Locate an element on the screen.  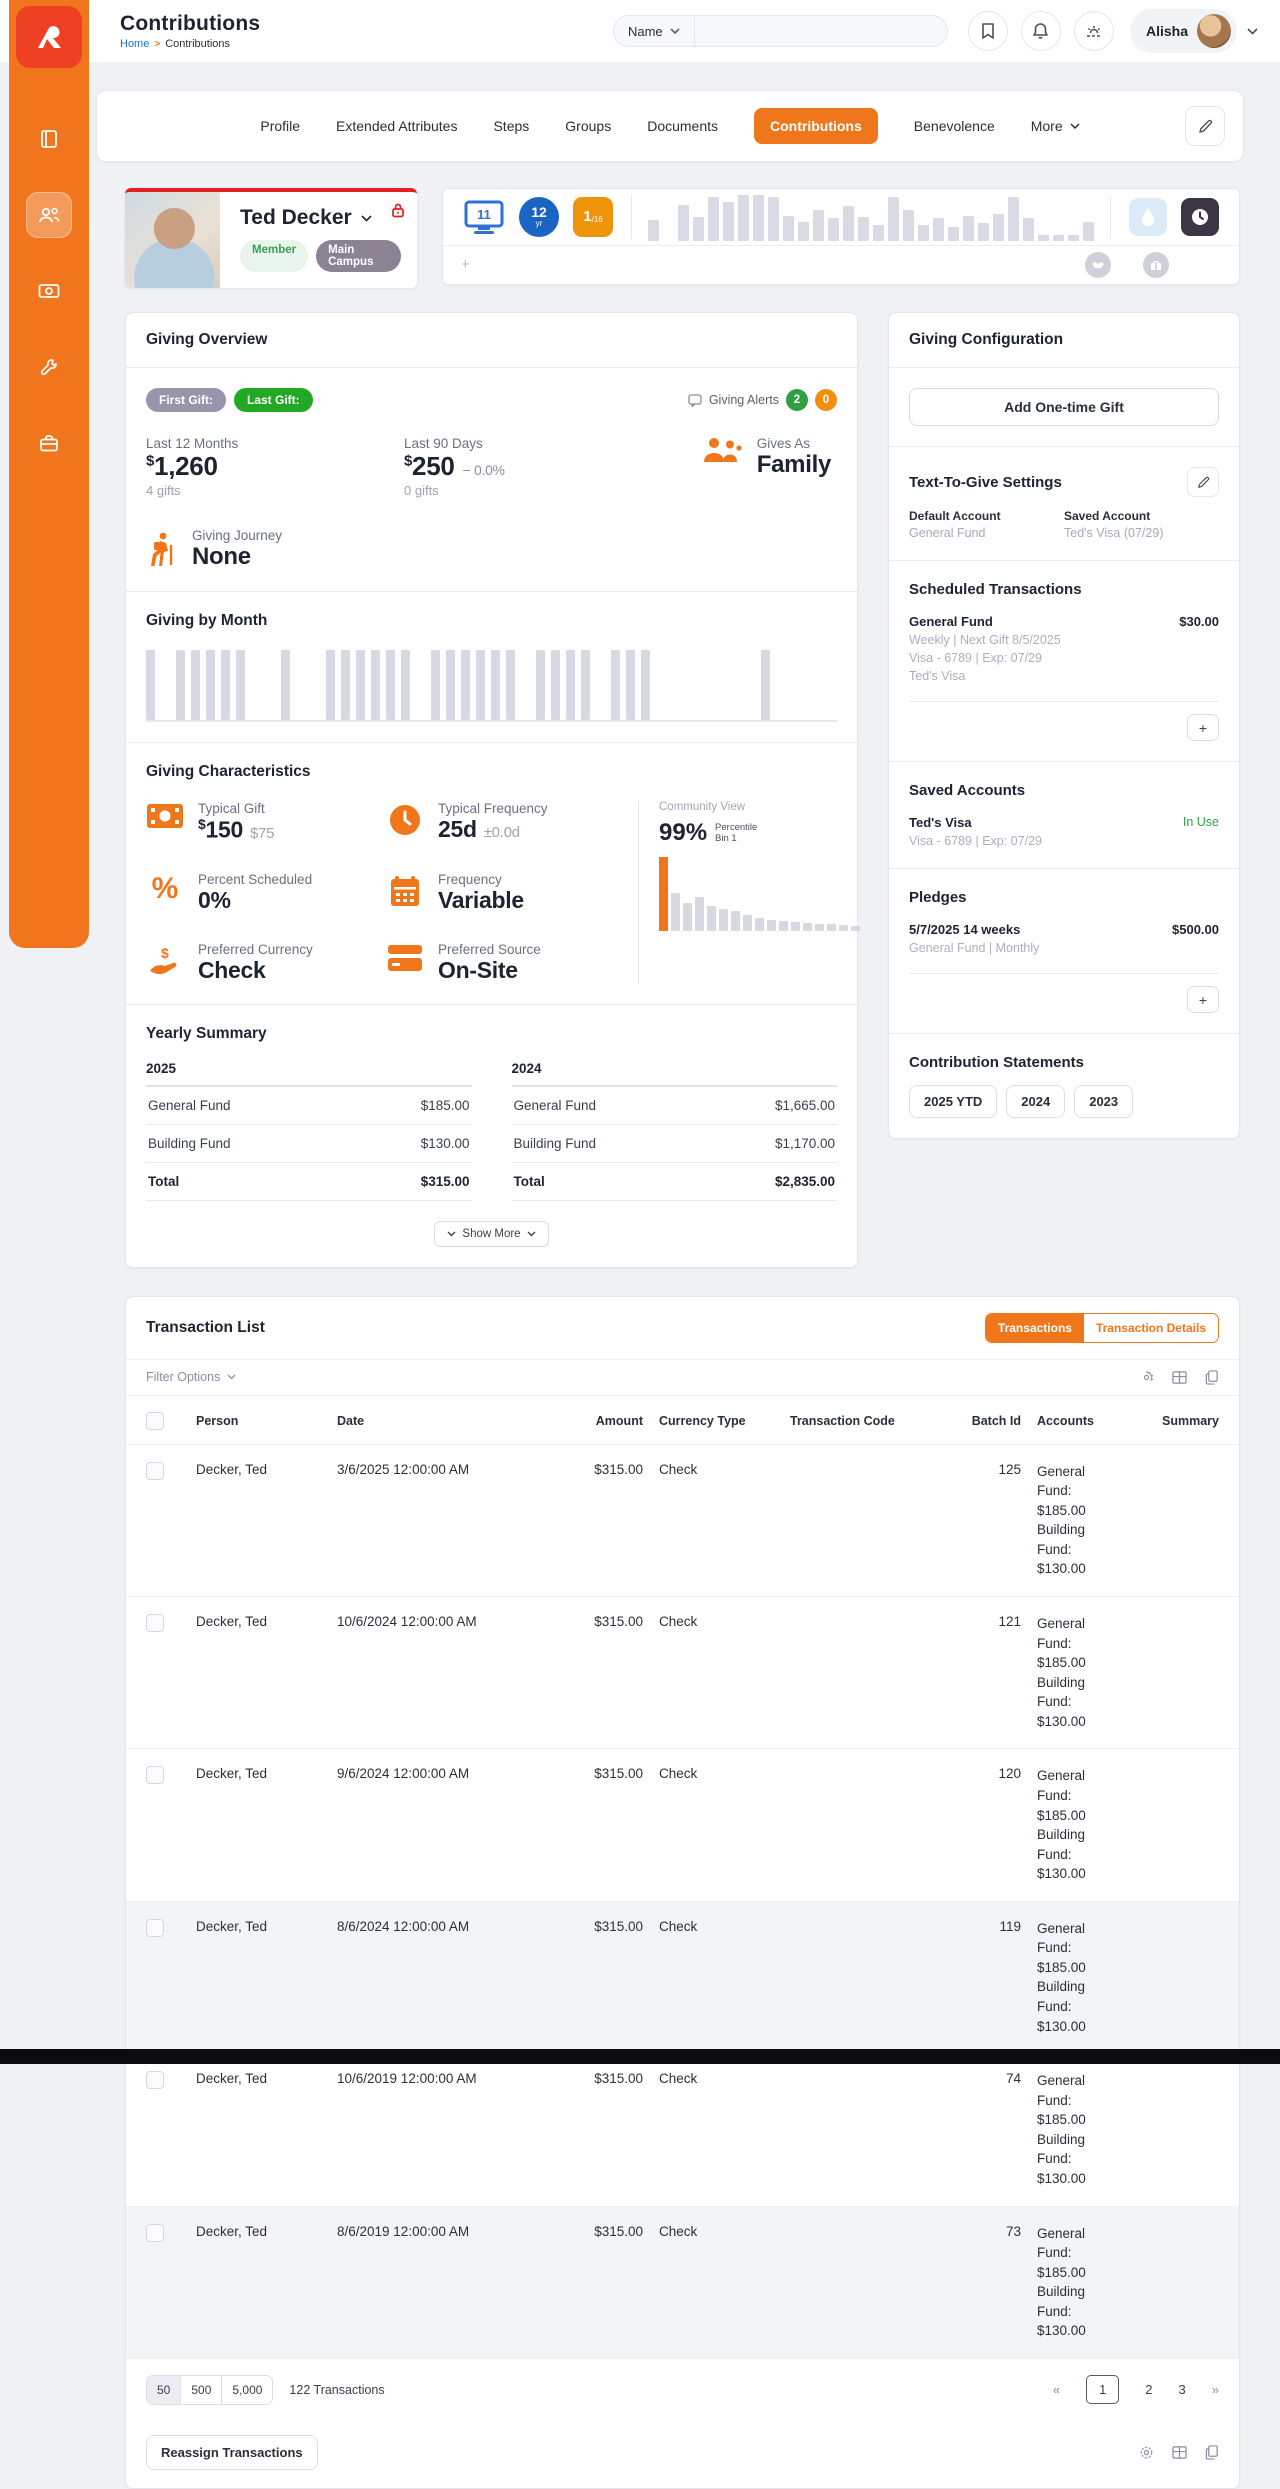
breadcrumb-current: Contributions is located at coordinates (198, 44).